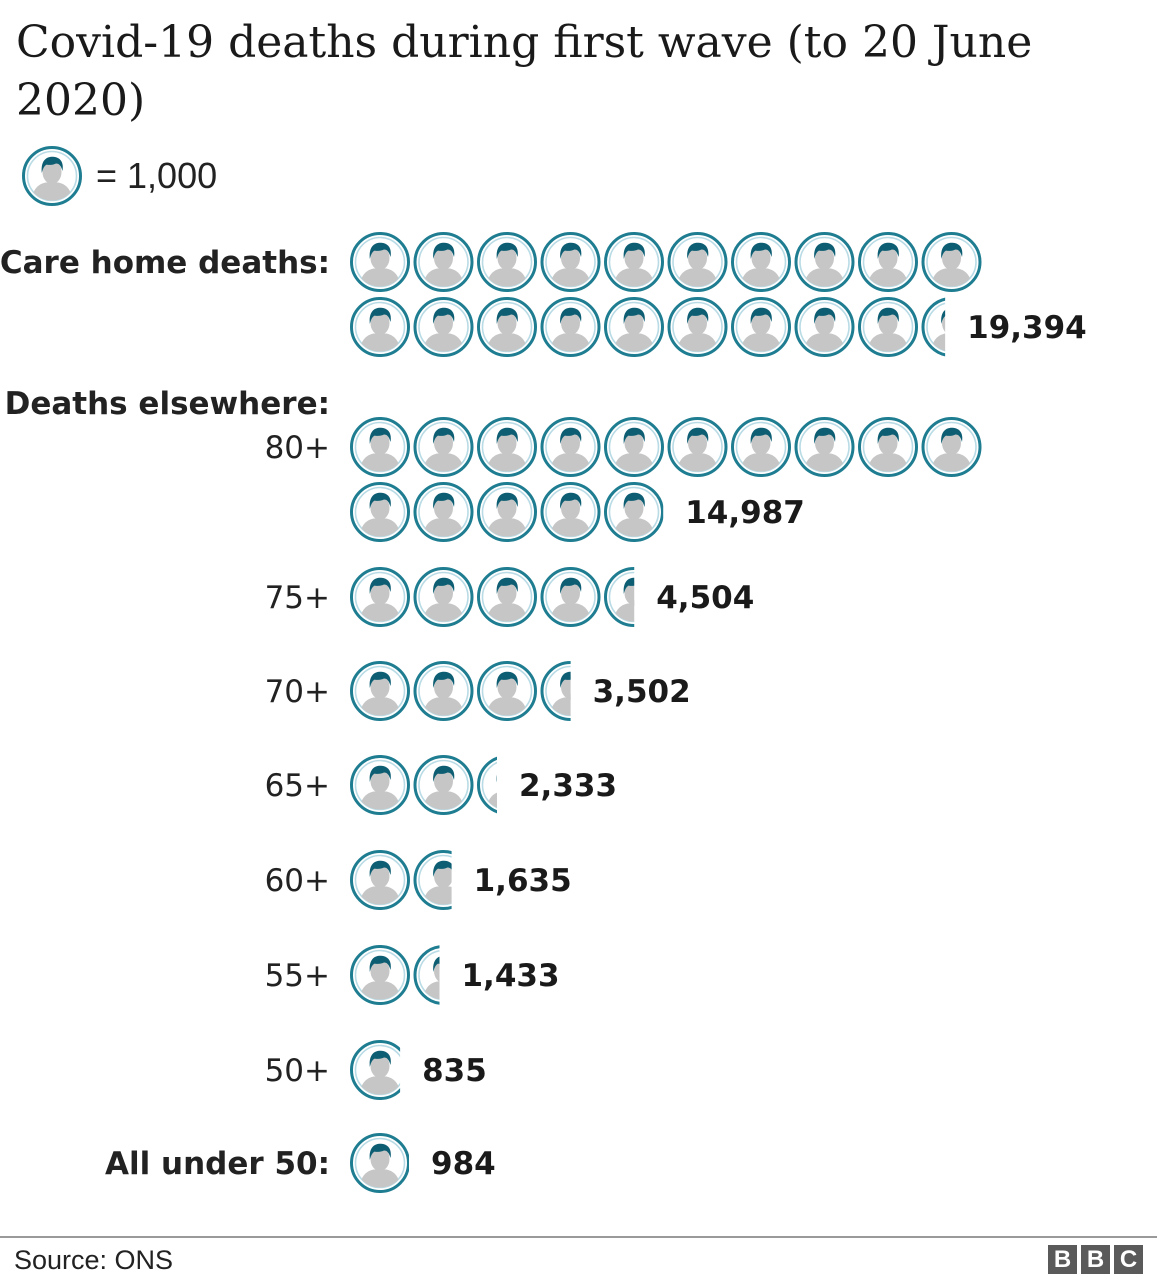  I want to click on value-label: 19,394, so click(1027, 328).